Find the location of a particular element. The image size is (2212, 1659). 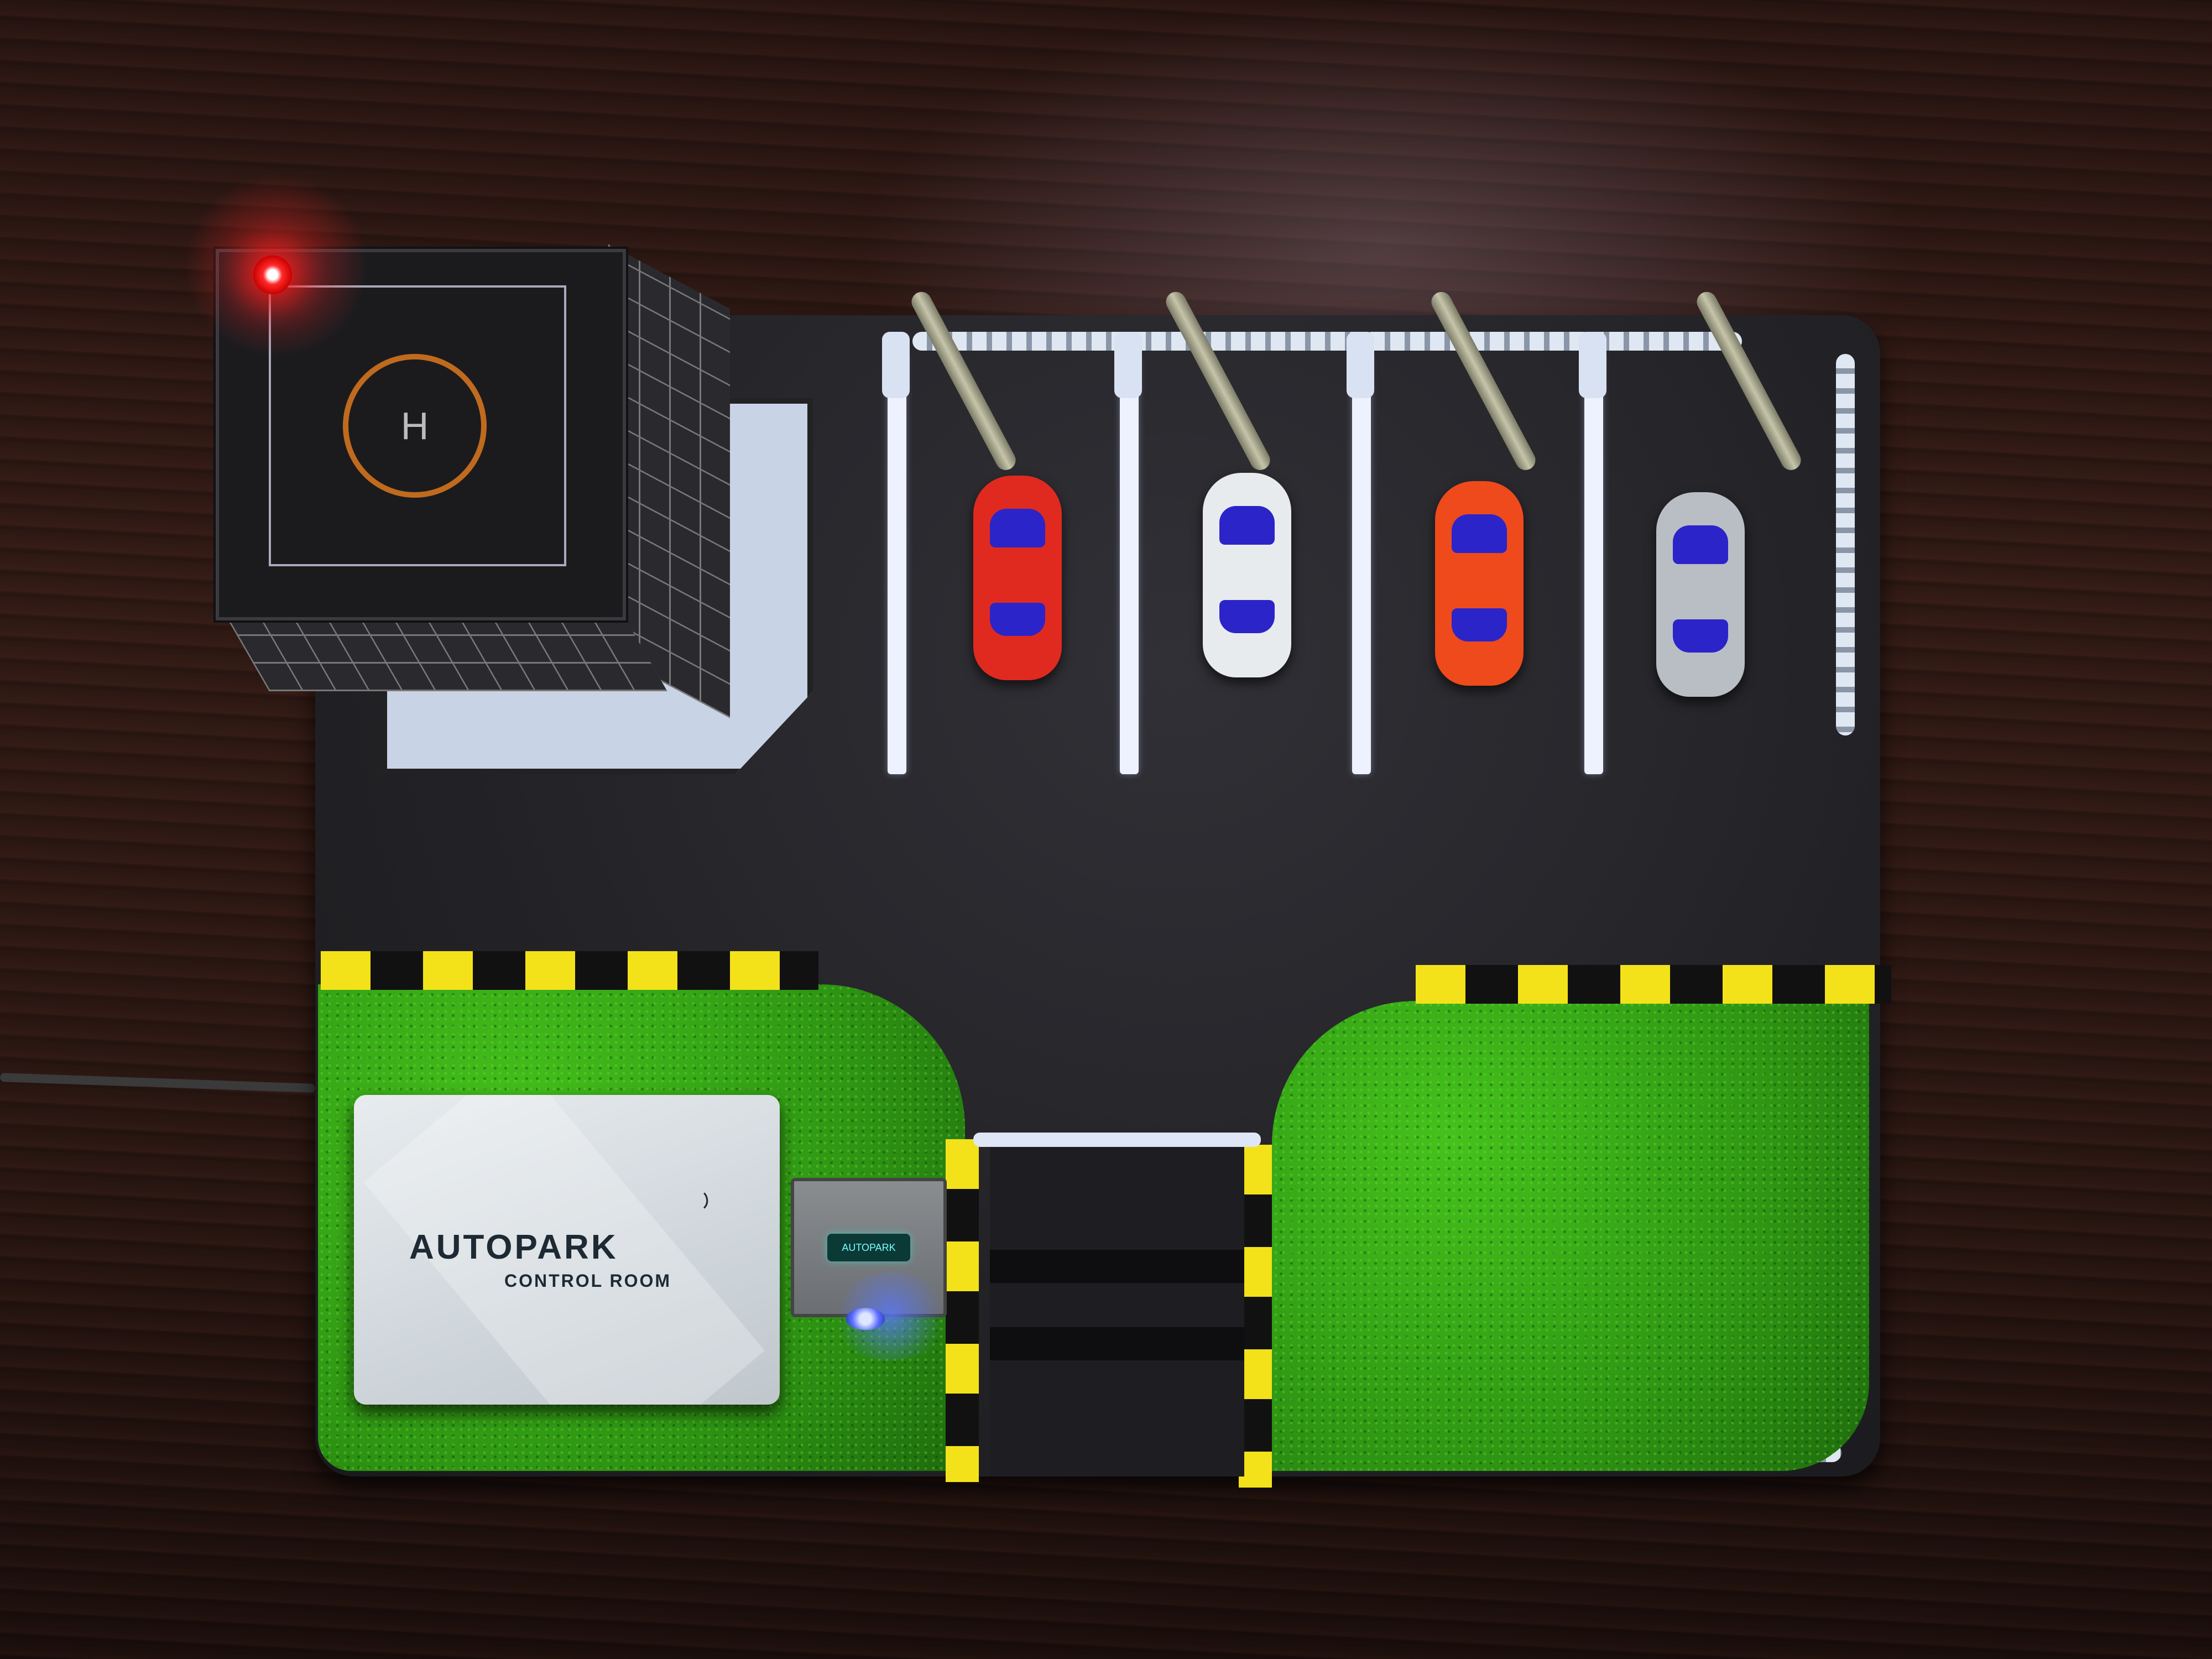

entrance-gate-bar is located at coordinates (1117, 1140).